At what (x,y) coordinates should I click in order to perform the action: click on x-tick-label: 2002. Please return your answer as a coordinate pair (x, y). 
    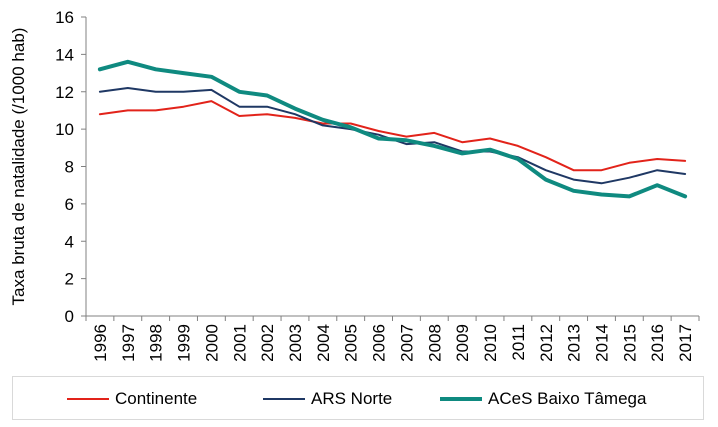
    Looking at the image, I should click on (267, 343).